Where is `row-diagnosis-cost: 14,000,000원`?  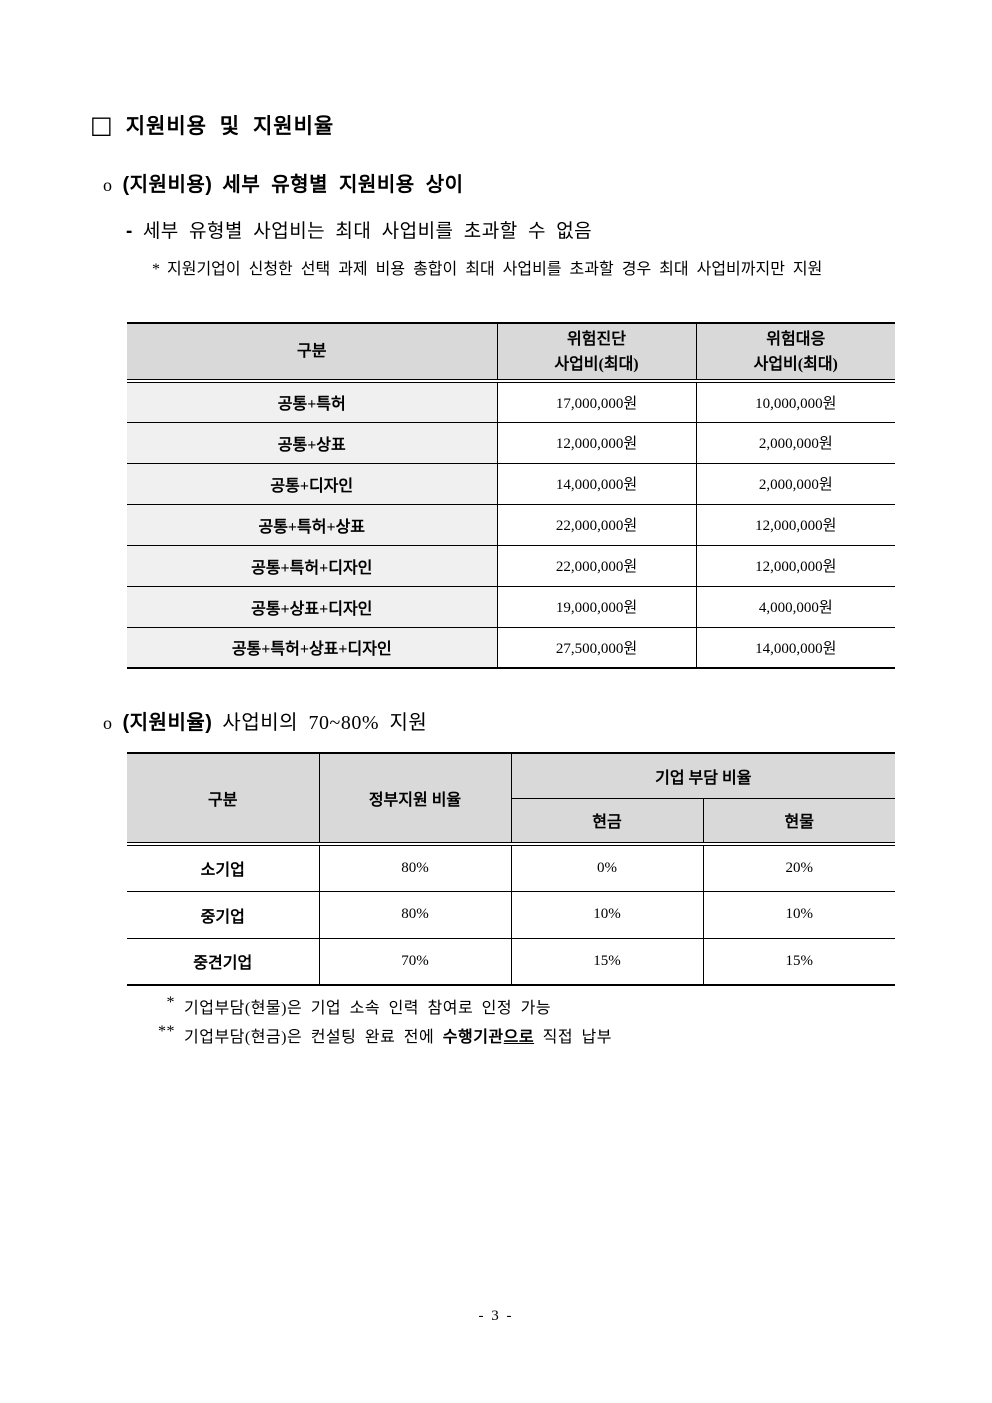
row-diagnosis-cost: 14,000,000원 is located at coordinates (597, 484).